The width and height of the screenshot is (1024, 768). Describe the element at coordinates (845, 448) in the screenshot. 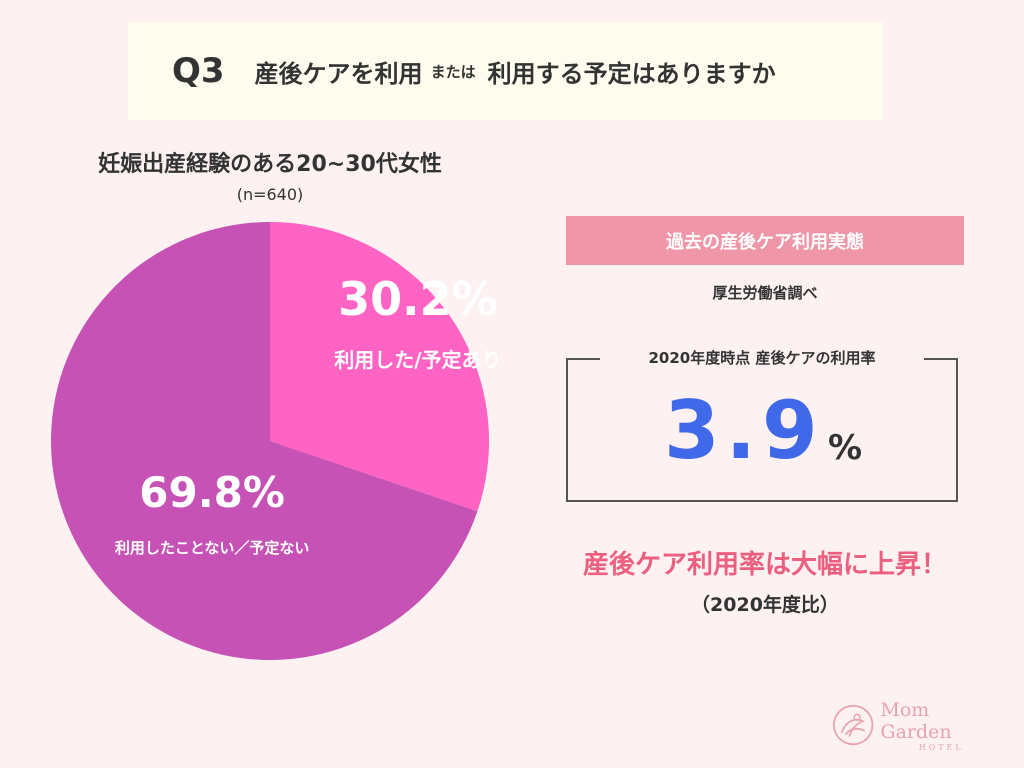

I see `usage-rate-unit: %` at that location.